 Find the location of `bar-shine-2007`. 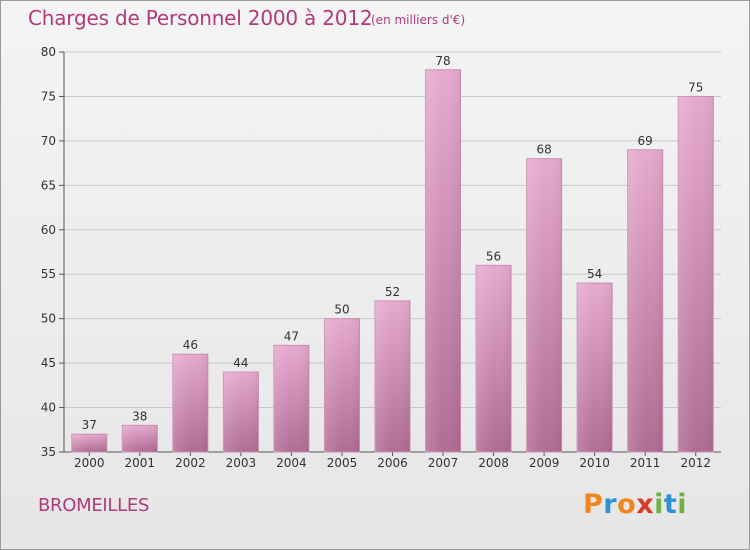

bar-shine-2007 is located at coordinates (443, 261).